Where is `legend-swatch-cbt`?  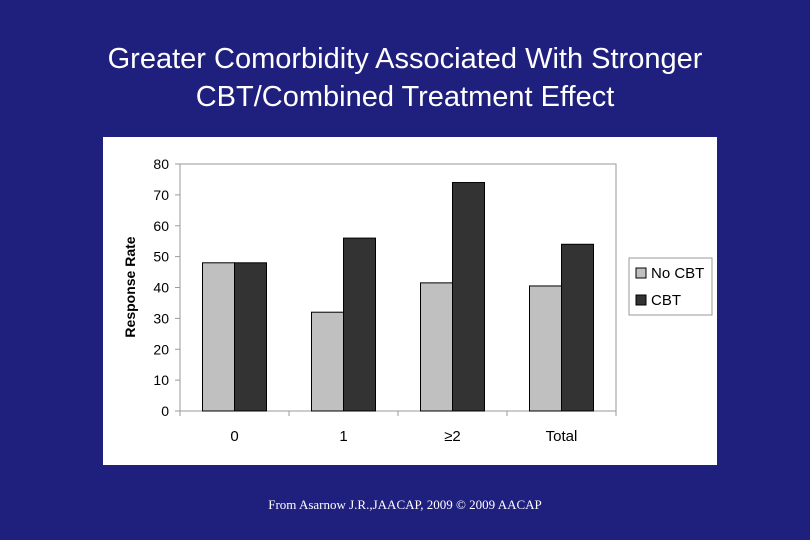 legend-swatch-cbt is located at coordinates (641, 300).